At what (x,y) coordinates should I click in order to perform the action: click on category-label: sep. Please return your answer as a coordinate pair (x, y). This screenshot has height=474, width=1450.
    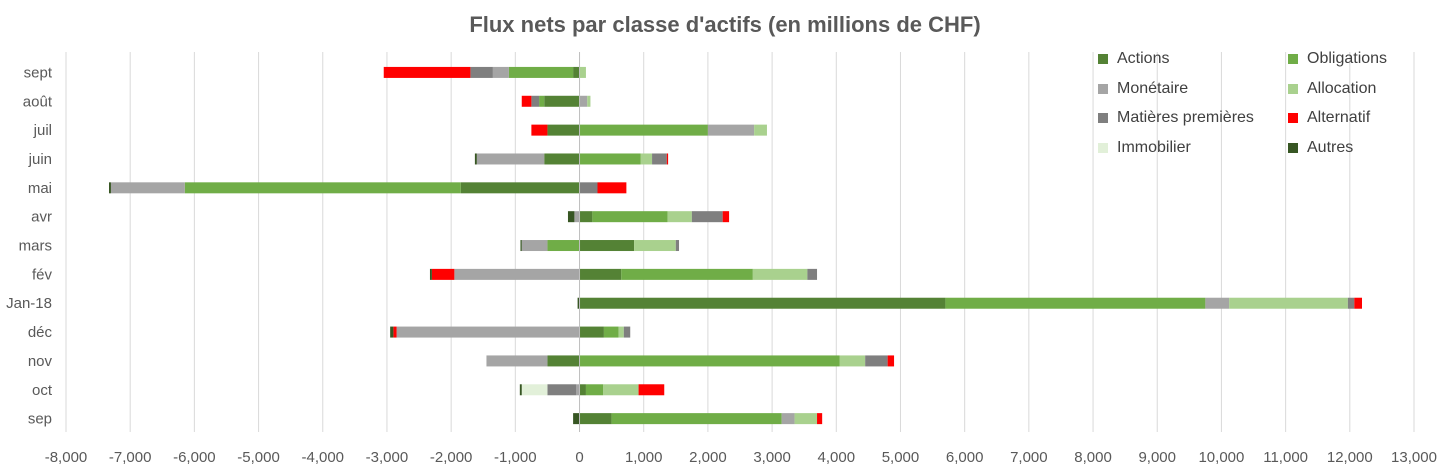
    Looking at the image, I should click on (40, 419).